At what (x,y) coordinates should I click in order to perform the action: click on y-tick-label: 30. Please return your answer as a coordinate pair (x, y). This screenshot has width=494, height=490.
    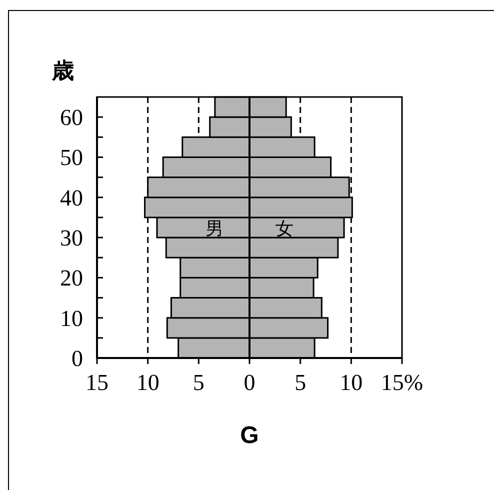
    Looking at the image, I should click on (71, 238).